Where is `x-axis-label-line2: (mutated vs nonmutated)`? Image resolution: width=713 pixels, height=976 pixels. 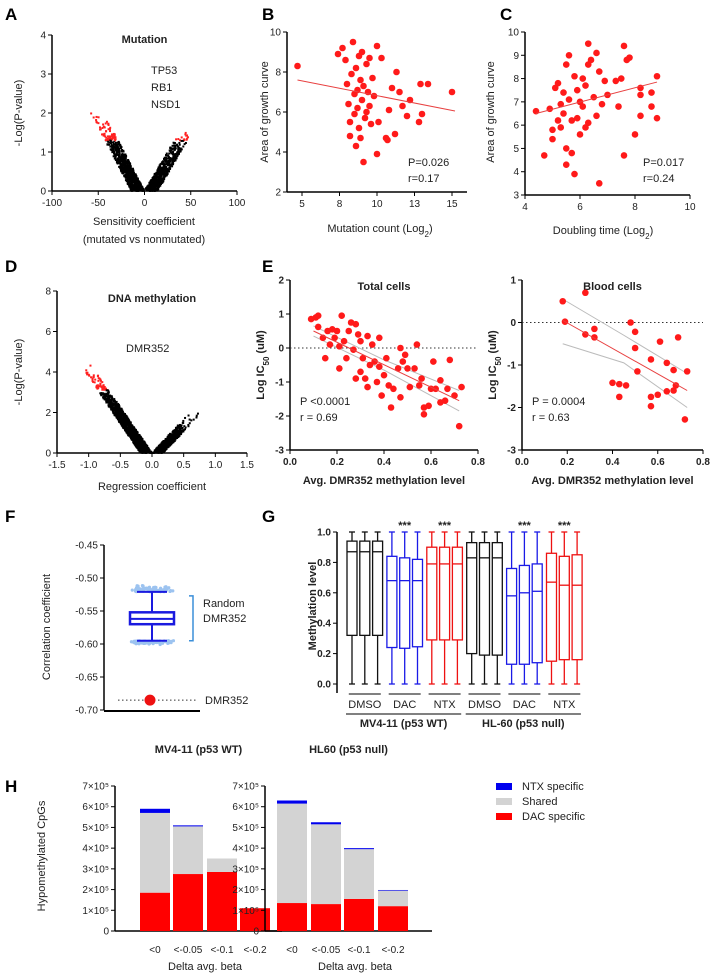 x-axis-label-line2: (mutated vs nonmutated) is located at coordinates (144, 240).